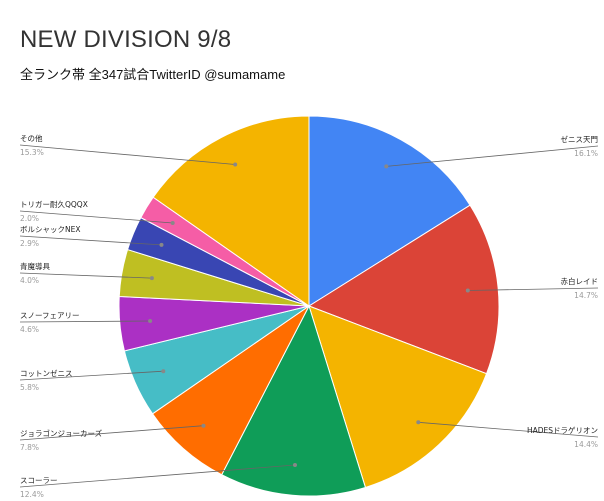  What do you see at coordinates (29, 329) in the screenshot?
I see `slice-percent-7: 4.6%` at bounding box center [29, 329].